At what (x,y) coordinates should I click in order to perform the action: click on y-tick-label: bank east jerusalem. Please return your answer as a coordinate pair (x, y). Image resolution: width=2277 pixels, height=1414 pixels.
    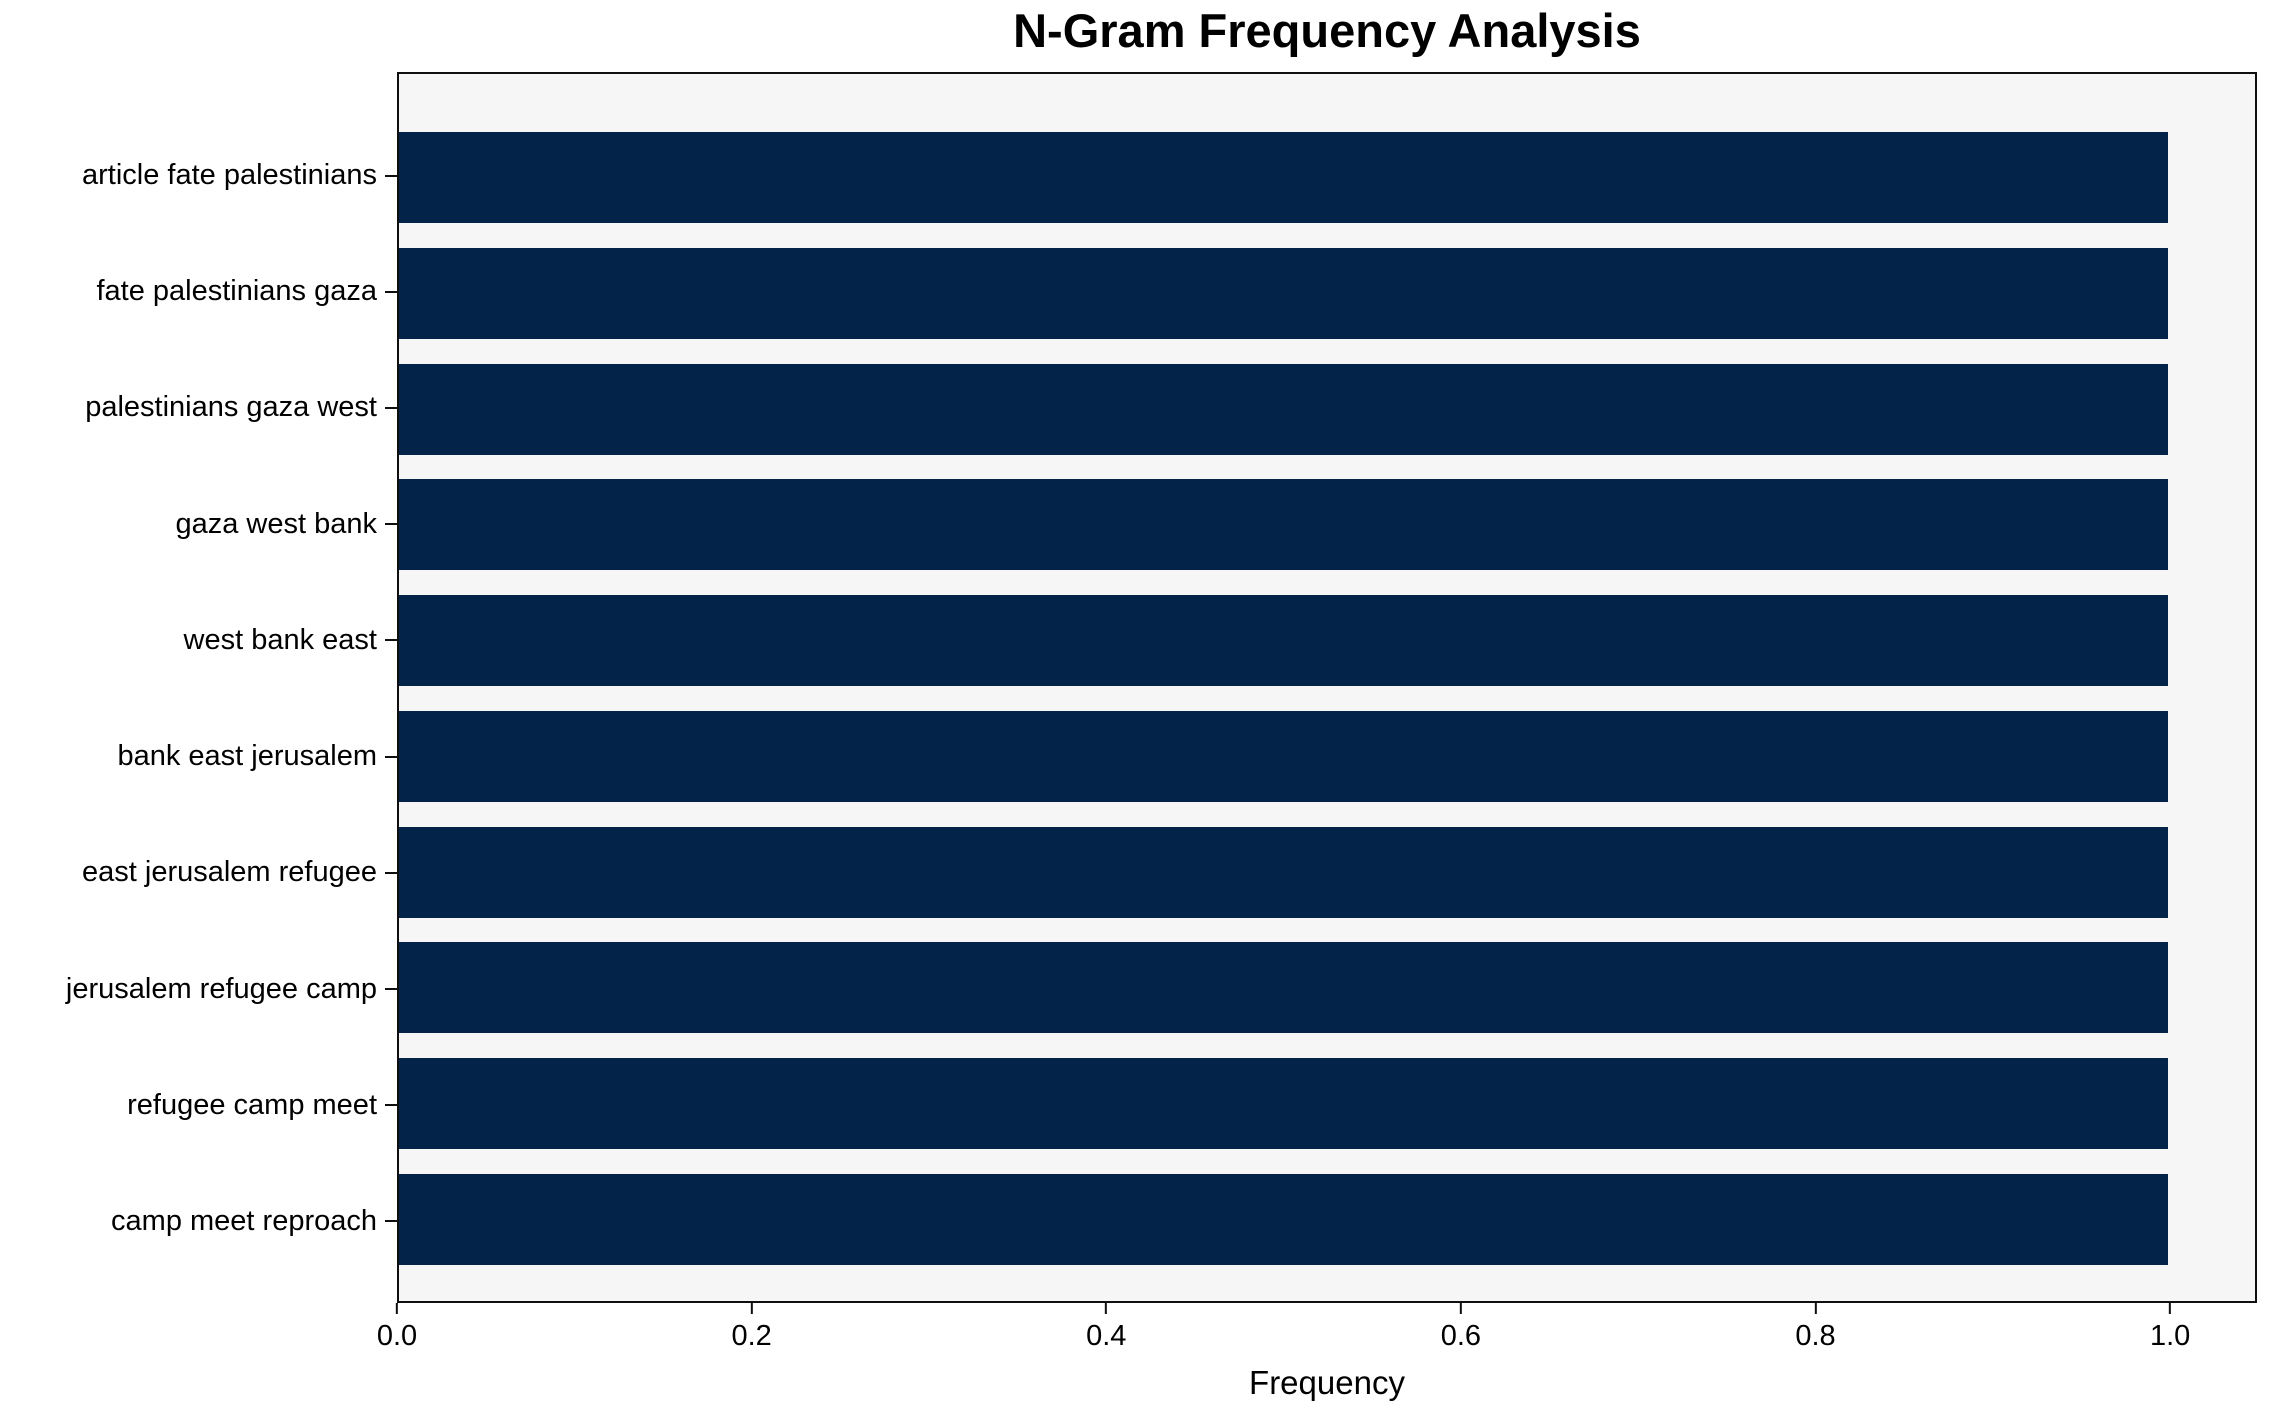
    Looking at the image, I should click on (247, 756).